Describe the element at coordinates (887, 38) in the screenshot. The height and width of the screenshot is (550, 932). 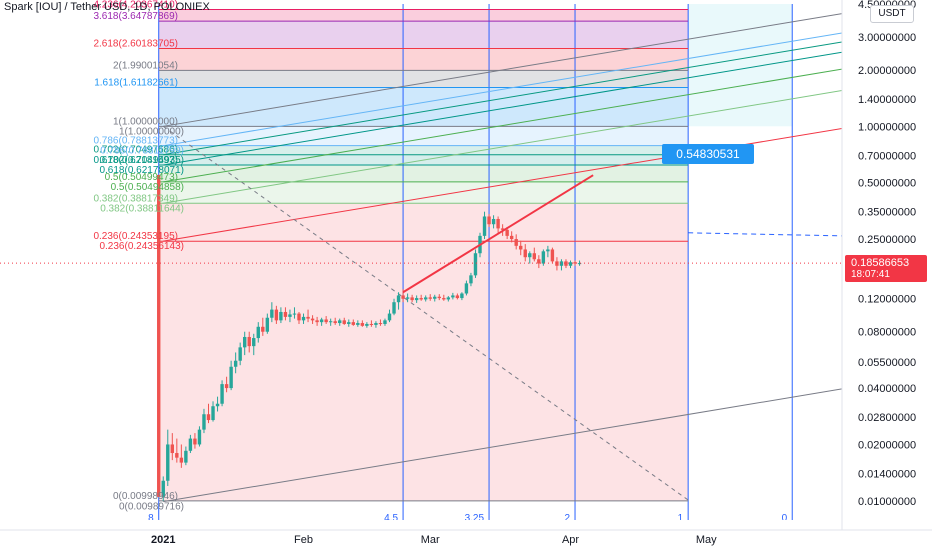
I see `price-tick-label: 3.00000000` at that location.